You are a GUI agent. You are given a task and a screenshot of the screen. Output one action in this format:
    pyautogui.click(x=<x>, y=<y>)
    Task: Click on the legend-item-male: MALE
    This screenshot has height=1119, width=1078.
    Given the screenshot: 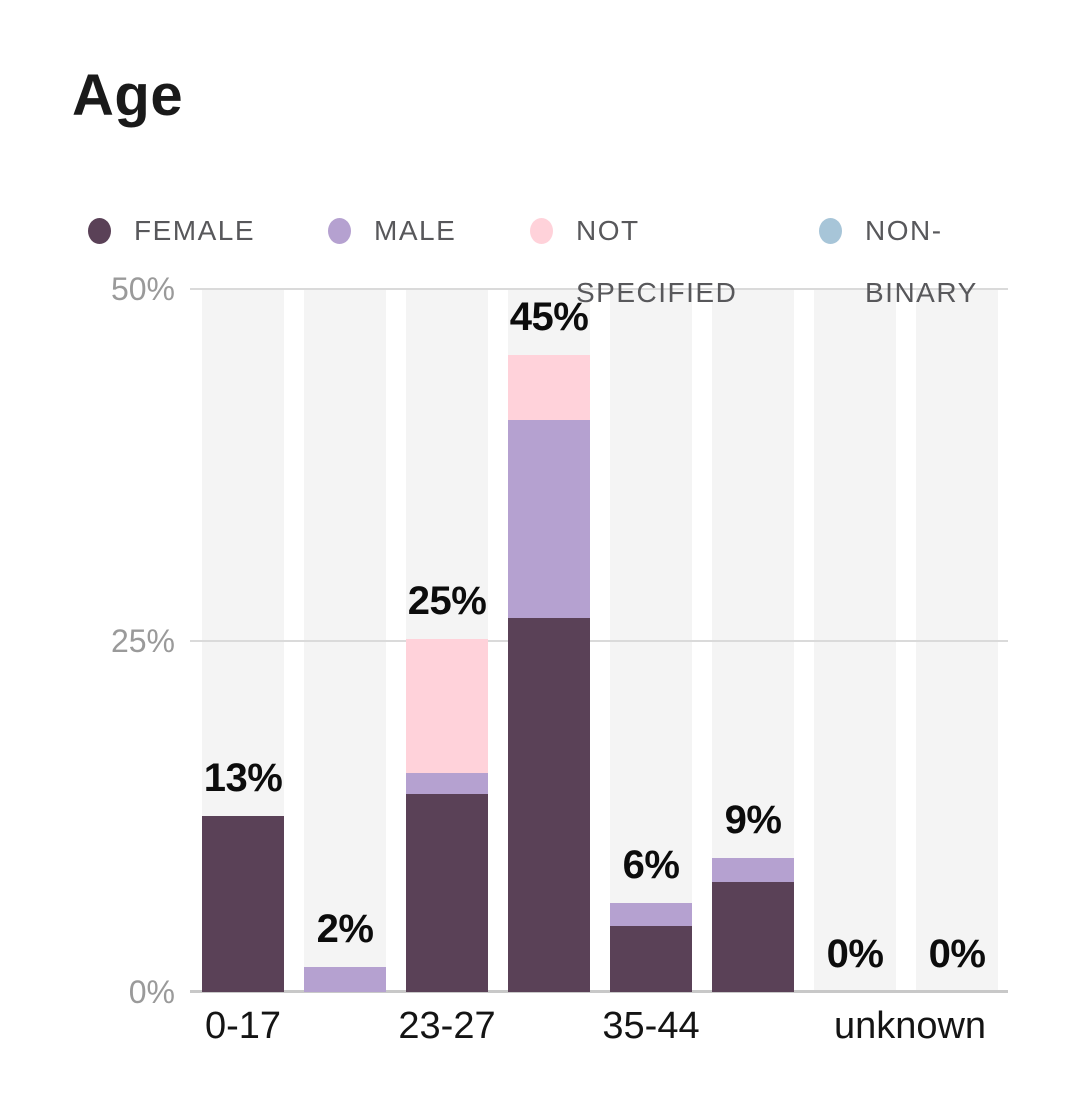 What is the action you would take?
    pyautogui.click(x=441, y=231)
    